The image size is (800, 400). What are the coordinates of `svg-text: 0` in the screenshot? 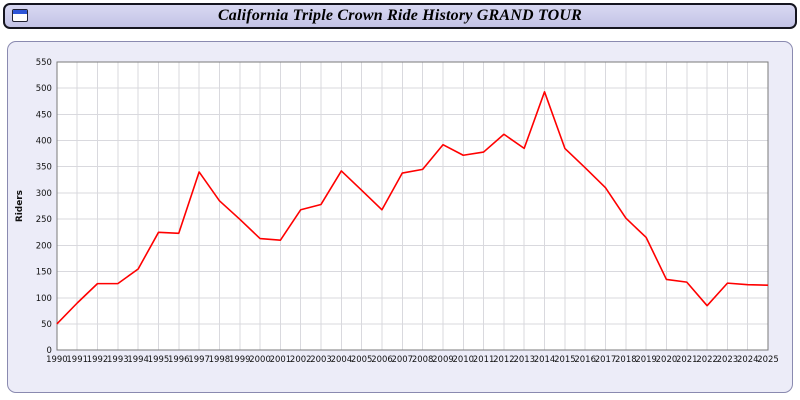 It's located at (48, 350).